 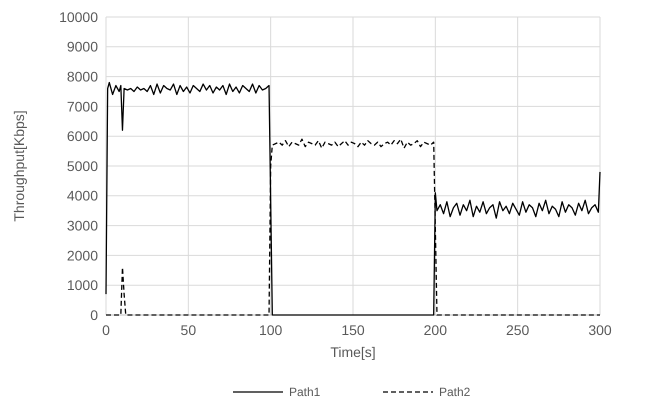 I want to click on y-tick-label: 3000, so click(x=82, y=226).